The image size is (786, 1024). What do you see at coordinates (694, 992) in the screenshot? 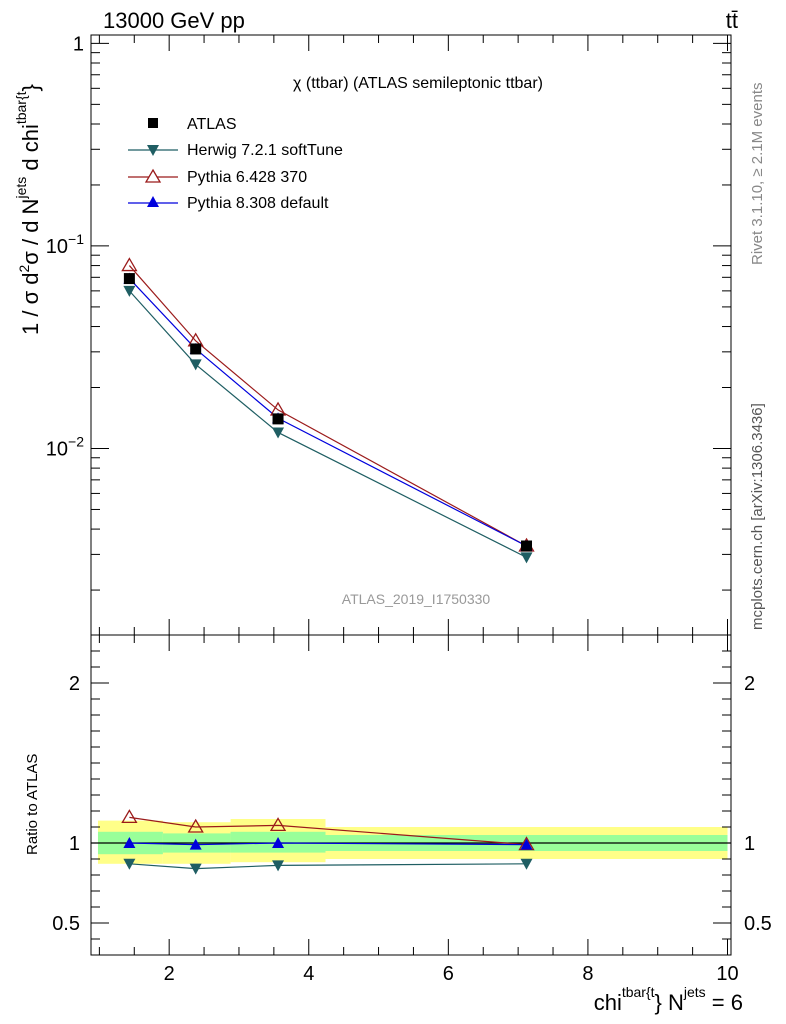
I see `xlabel-part-3: jets` at bounding box center [694, 992].